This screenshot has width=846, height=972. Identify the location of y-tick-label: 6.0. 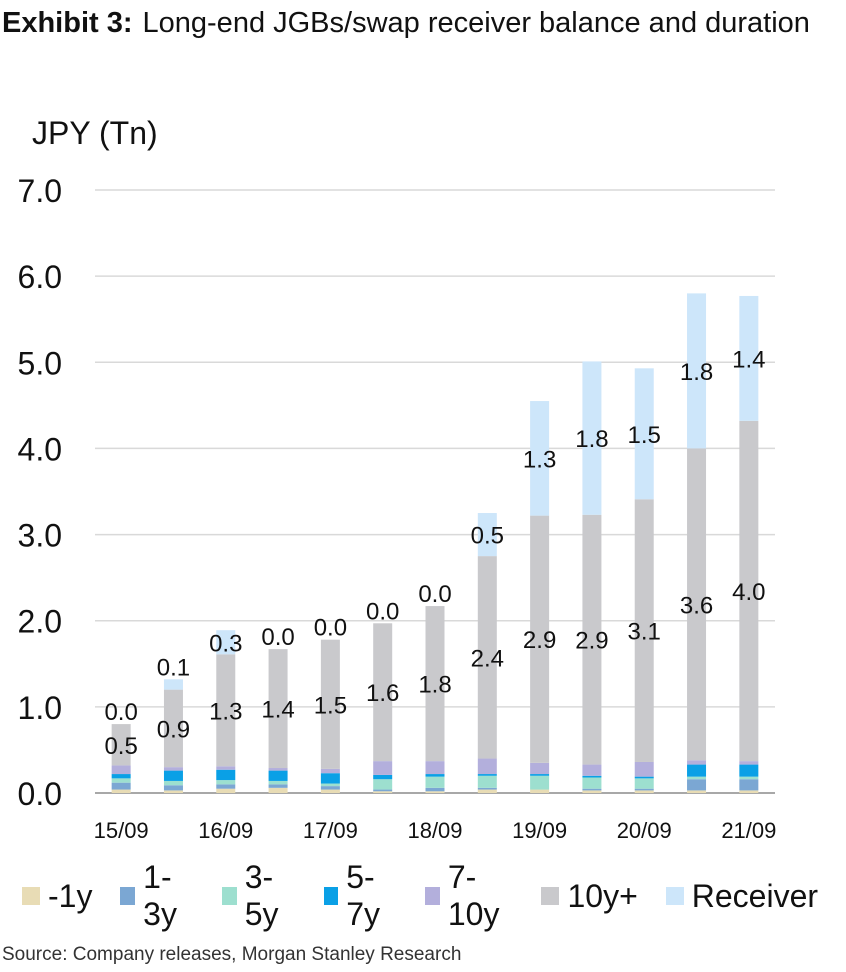
(40, 277).